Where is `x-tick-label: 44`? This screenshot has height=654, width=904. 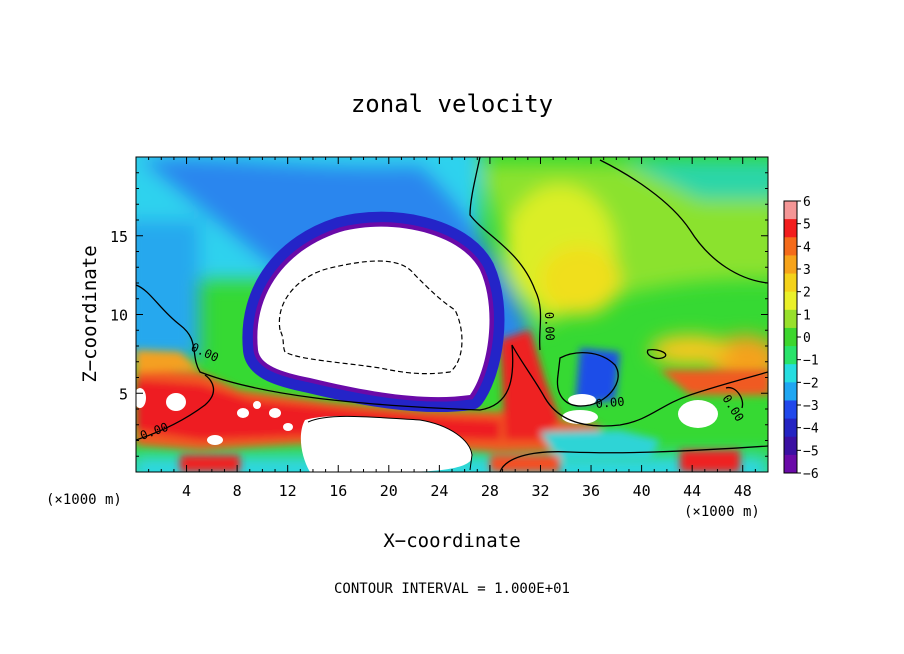
x-tick-label: 44 is located at coordinates (692, 491).